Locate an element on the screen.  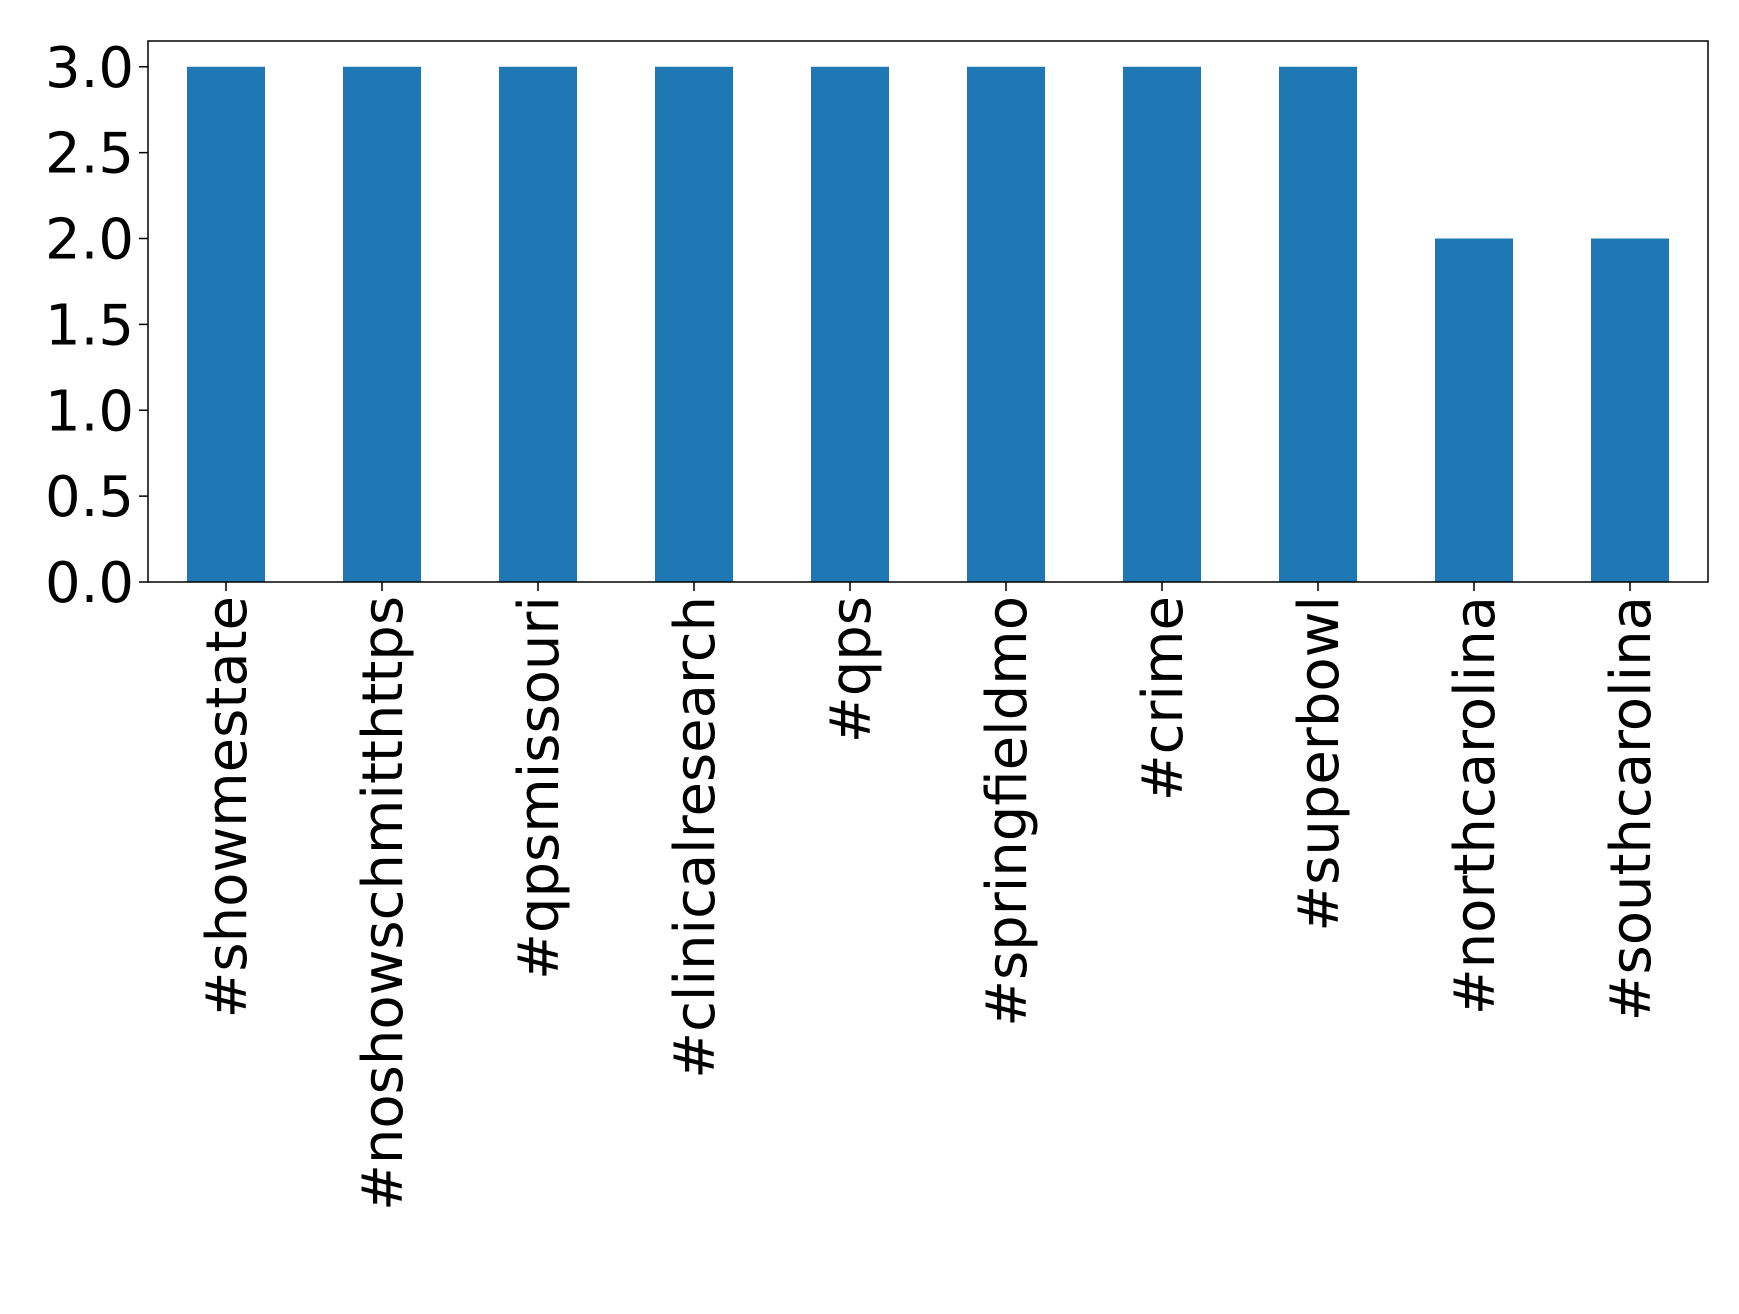
x-tick-label: #springfieldmo is located at coordinates (1007, 811).